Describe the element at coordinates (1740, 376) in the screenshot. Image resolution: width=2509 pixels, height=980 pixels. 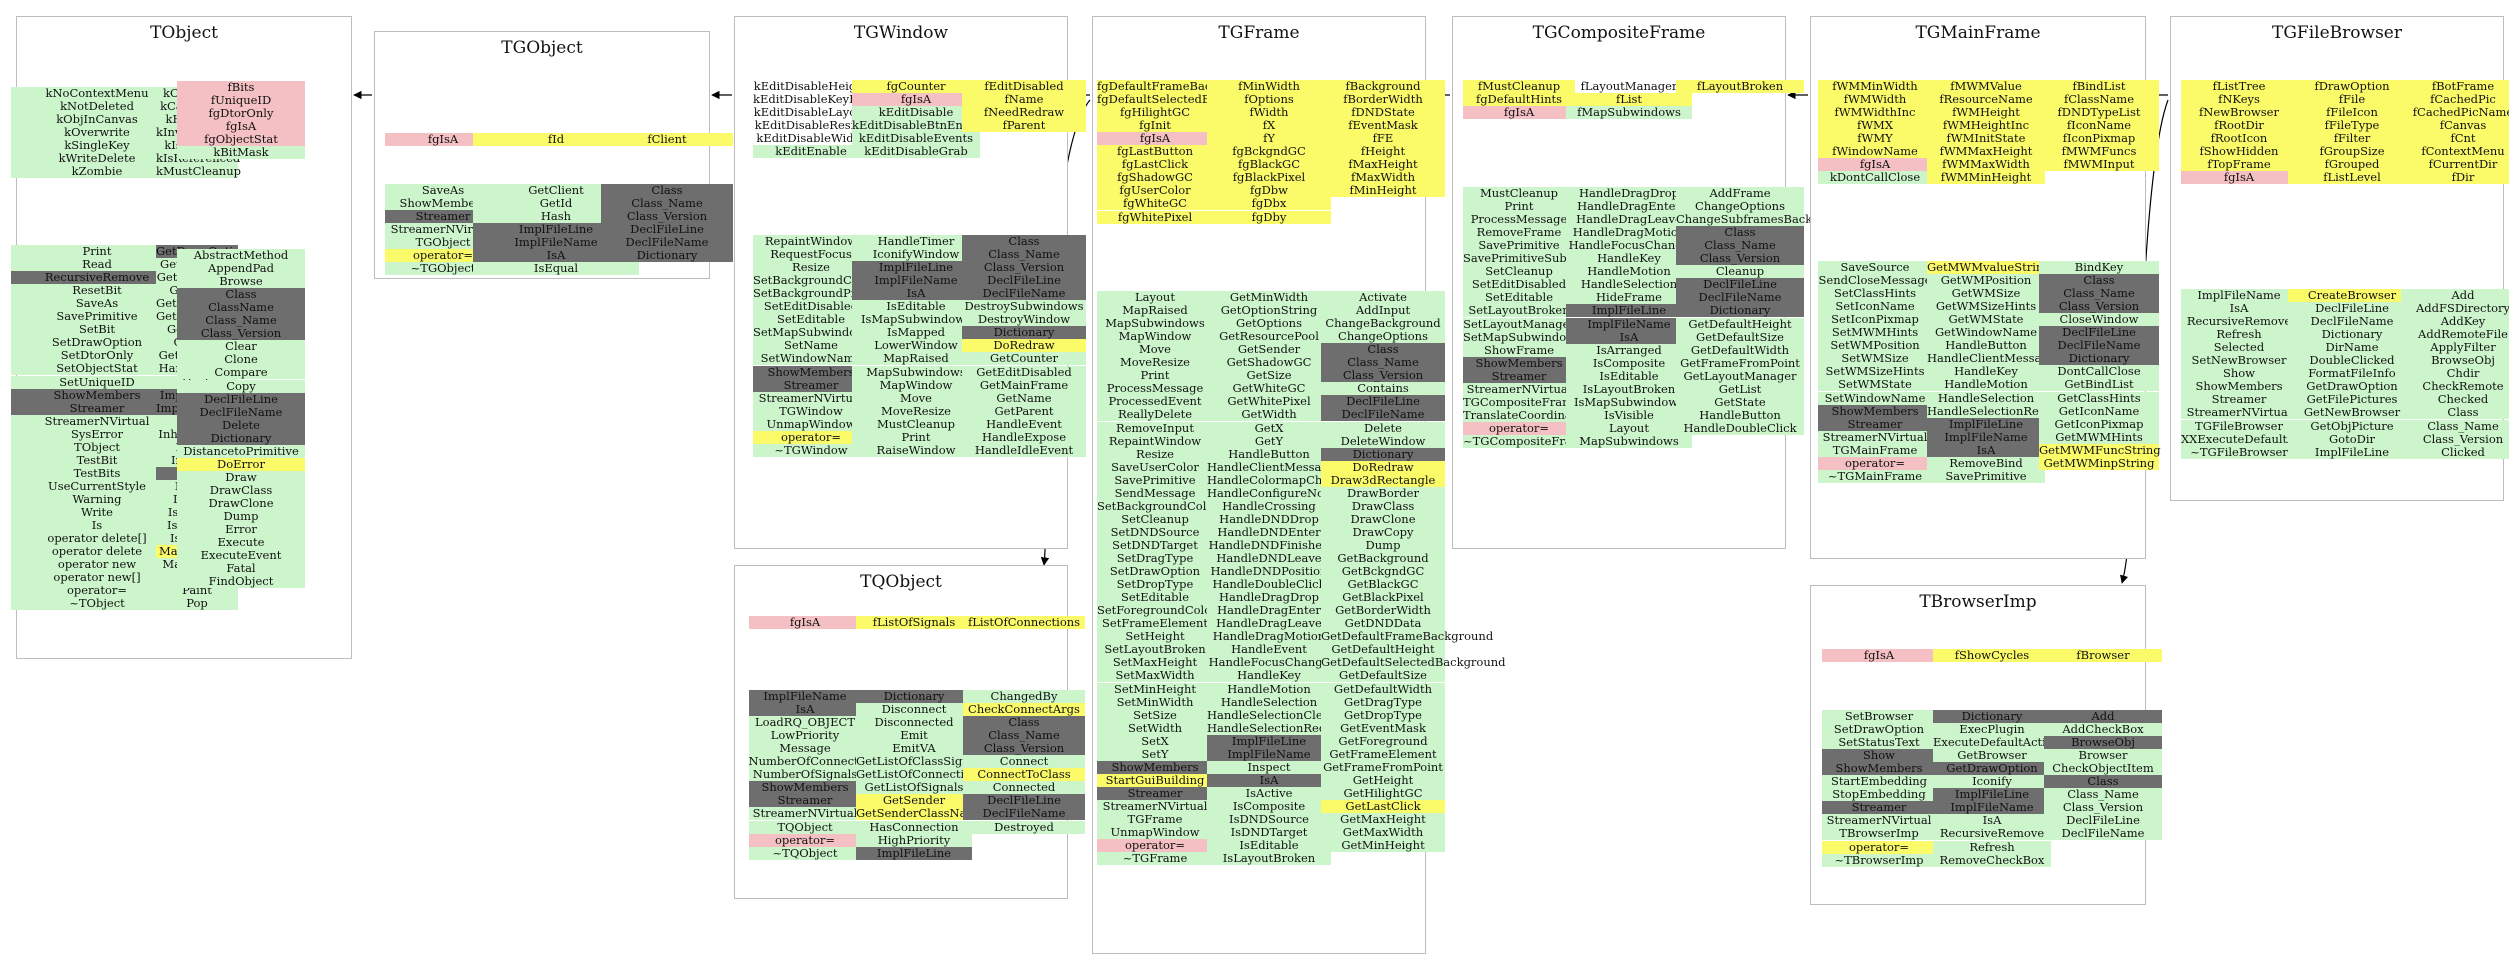
I see `member-tgcompositeframe-getlayoutmanager: GetLayoutManager` at that location.